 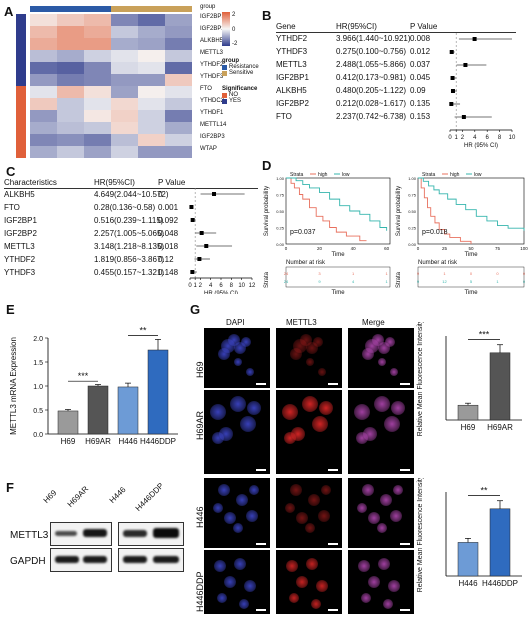 What do you see at coordinates (230, 61) in the screenshot?
I see `legend-group-title: group` at bounding box center [230, 61].